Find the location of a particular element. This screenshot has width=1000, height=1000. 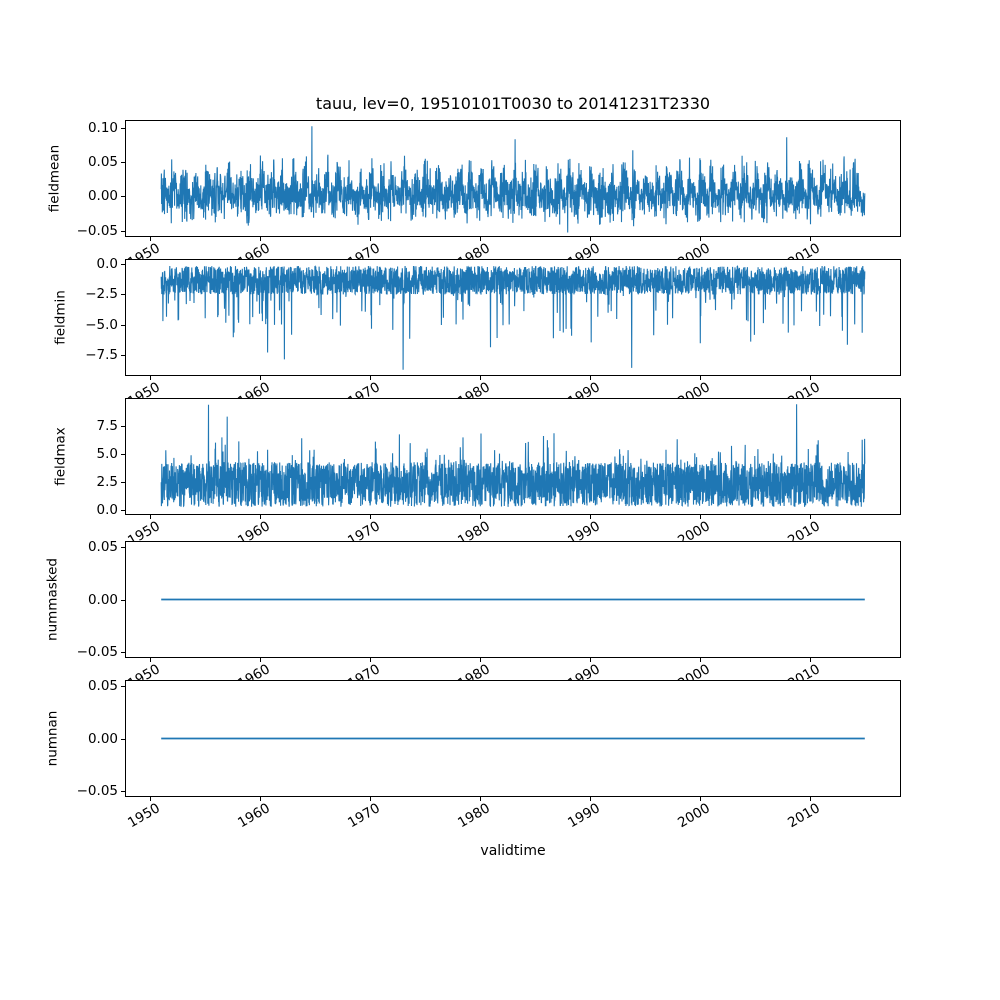

x-axis-label: validtime is located at coordinates (513, 851).